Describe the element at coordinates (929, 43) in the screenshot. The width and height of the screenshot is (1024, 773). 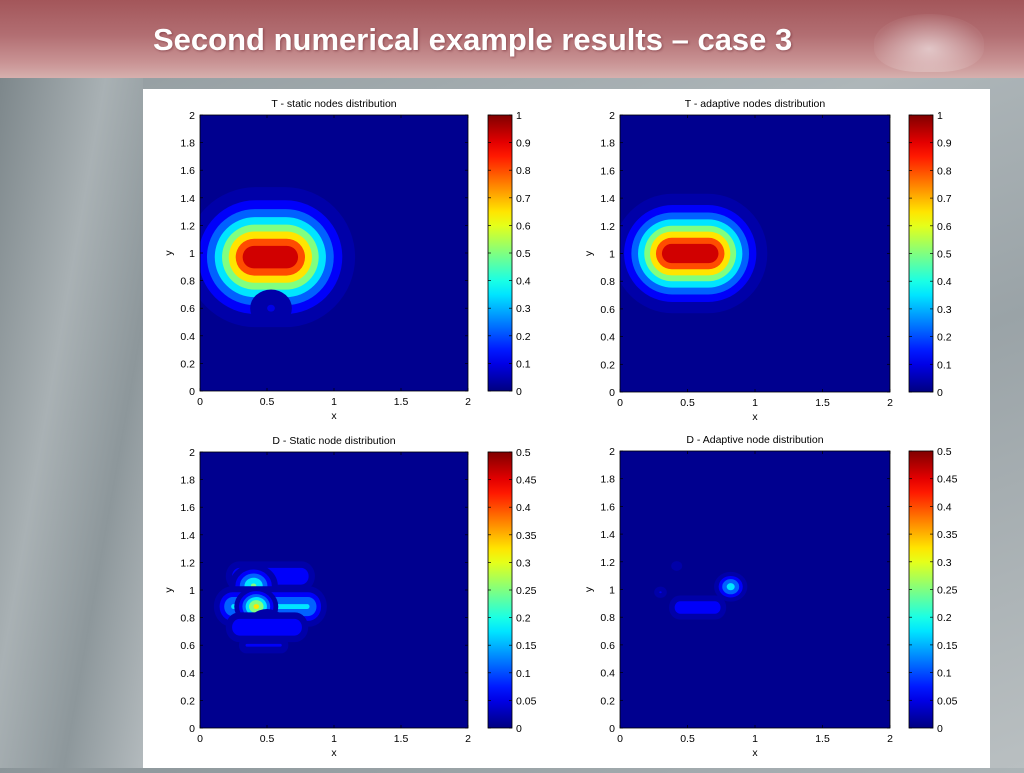
I see `water-splash-decoration` at that location.